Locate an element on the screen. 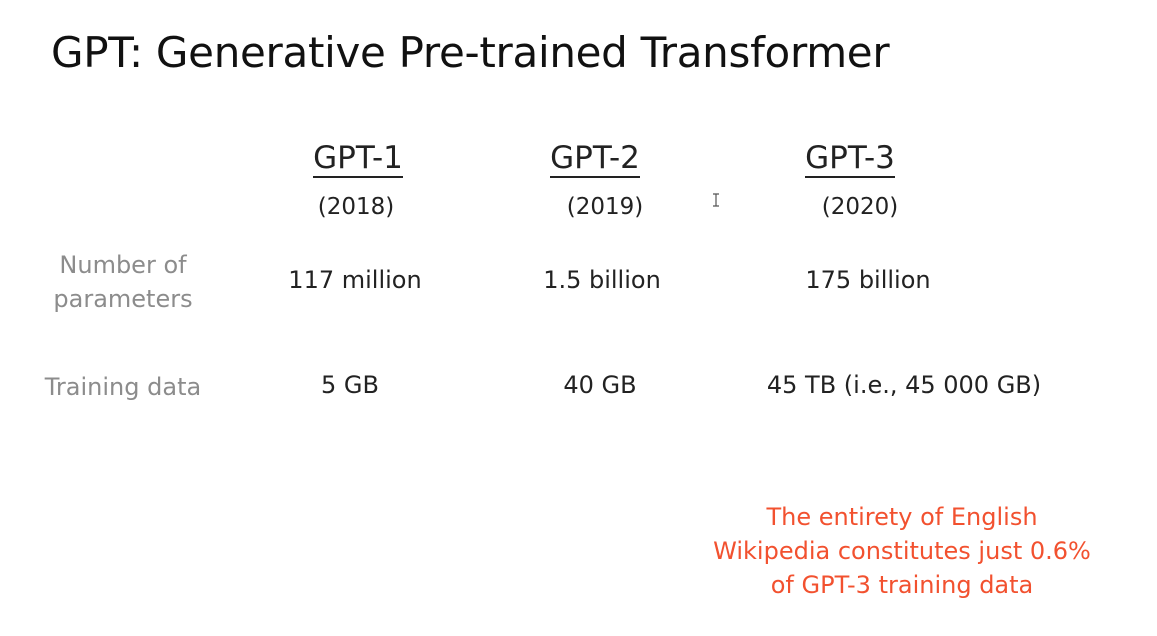 This screenshot has width=1157, height=636. column-header-gpt2: GPT-2 is located at coordinates (595, 159).